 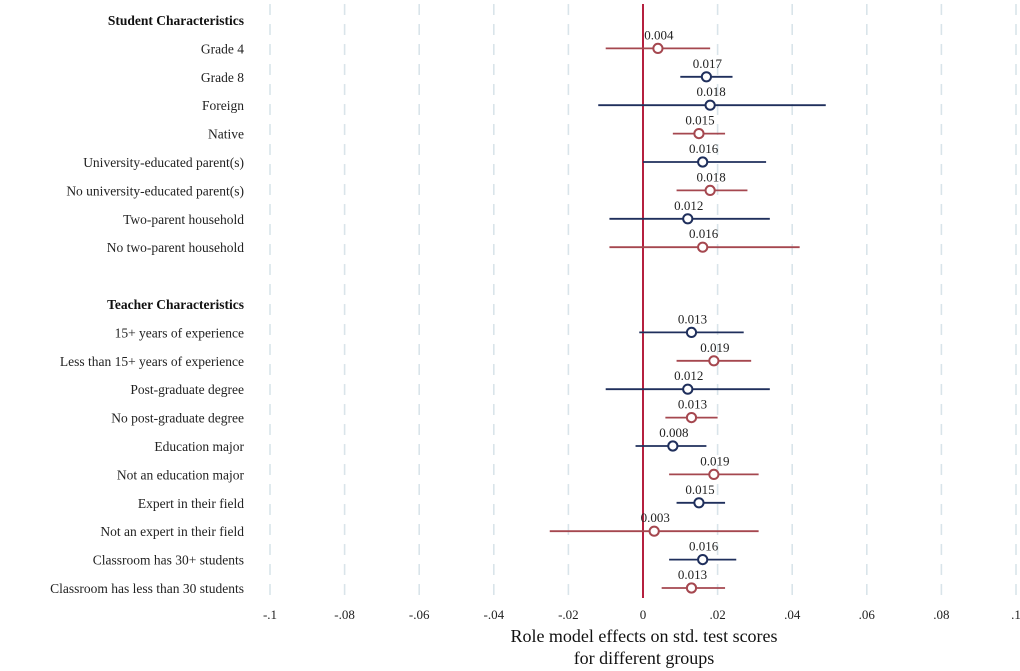 I want to click on x-tick-label: -.04, so click(x=494, y=614).